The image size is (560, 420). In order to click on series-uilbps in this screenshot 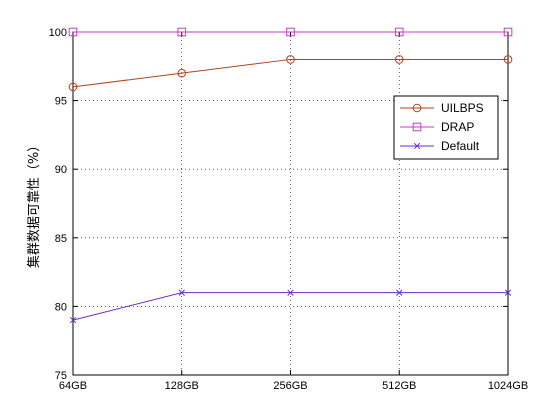, I will do `click(290, 73)`.